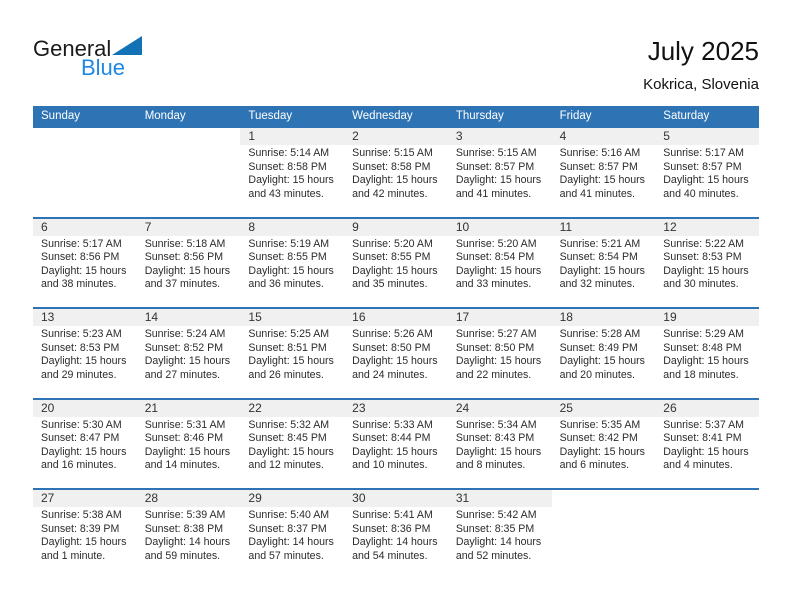  Describe the element at coordinates (496, 515) in the screenshot. I see `sunrise-text: Sunrise: 5:42 AM` at that location.